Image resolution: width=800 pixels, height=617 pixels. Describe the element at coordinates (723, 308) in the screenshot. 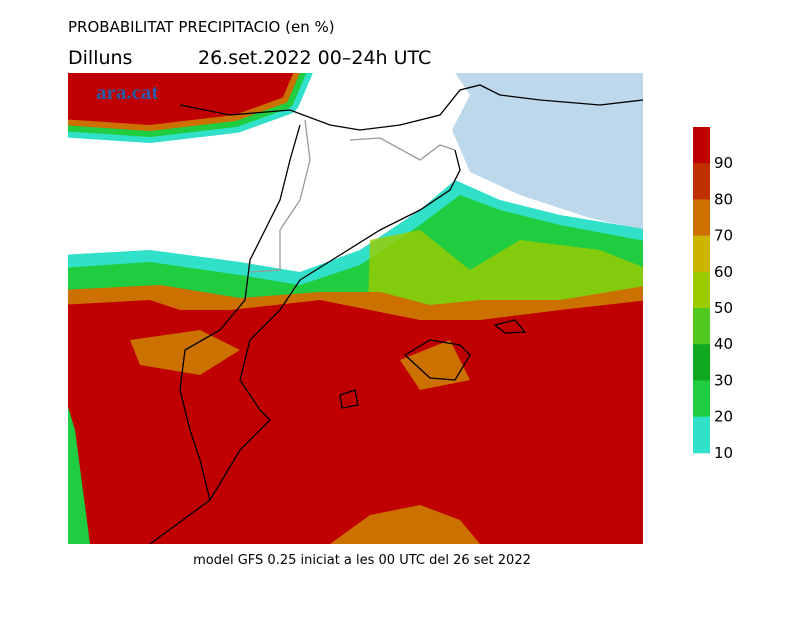

I see `colorbar-label: 50` at that location.